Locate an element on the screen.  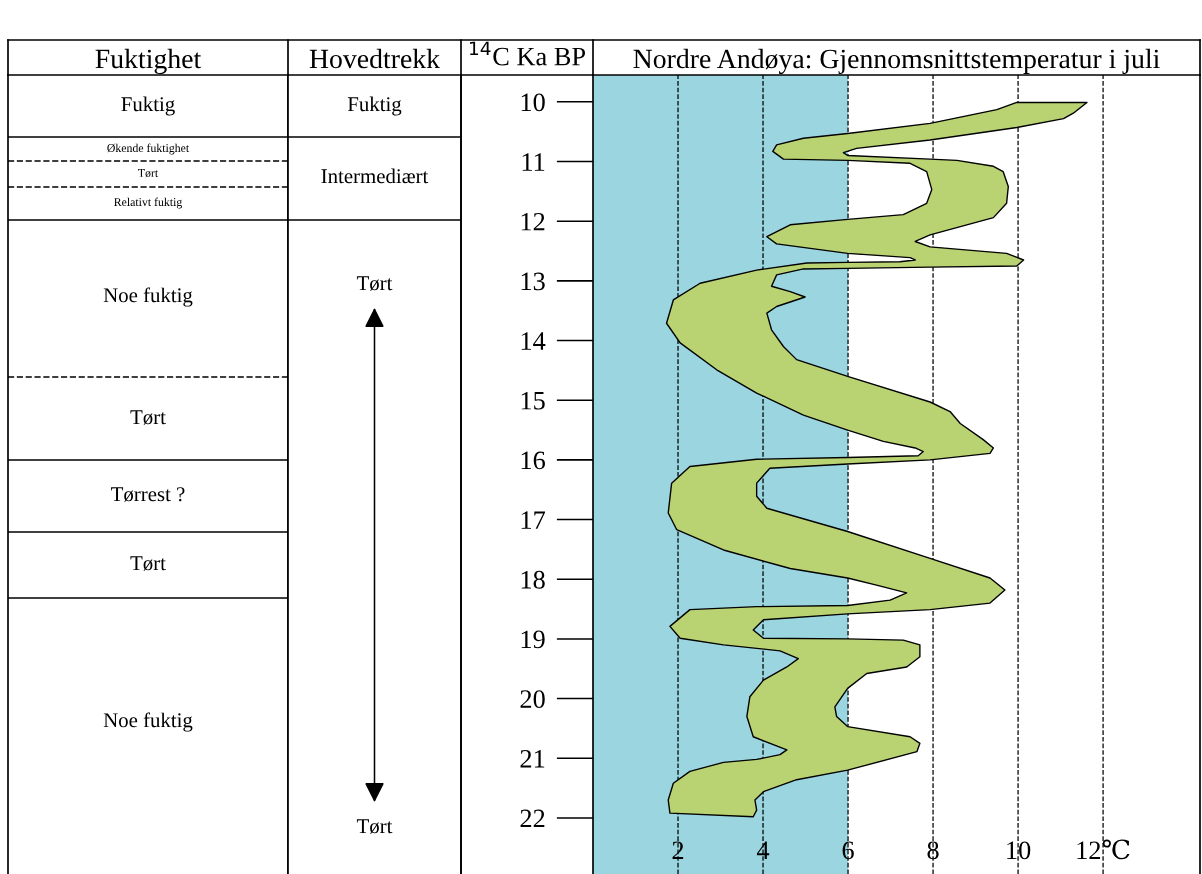
x-tick-label: 8 is located at coordinates (933, 850).